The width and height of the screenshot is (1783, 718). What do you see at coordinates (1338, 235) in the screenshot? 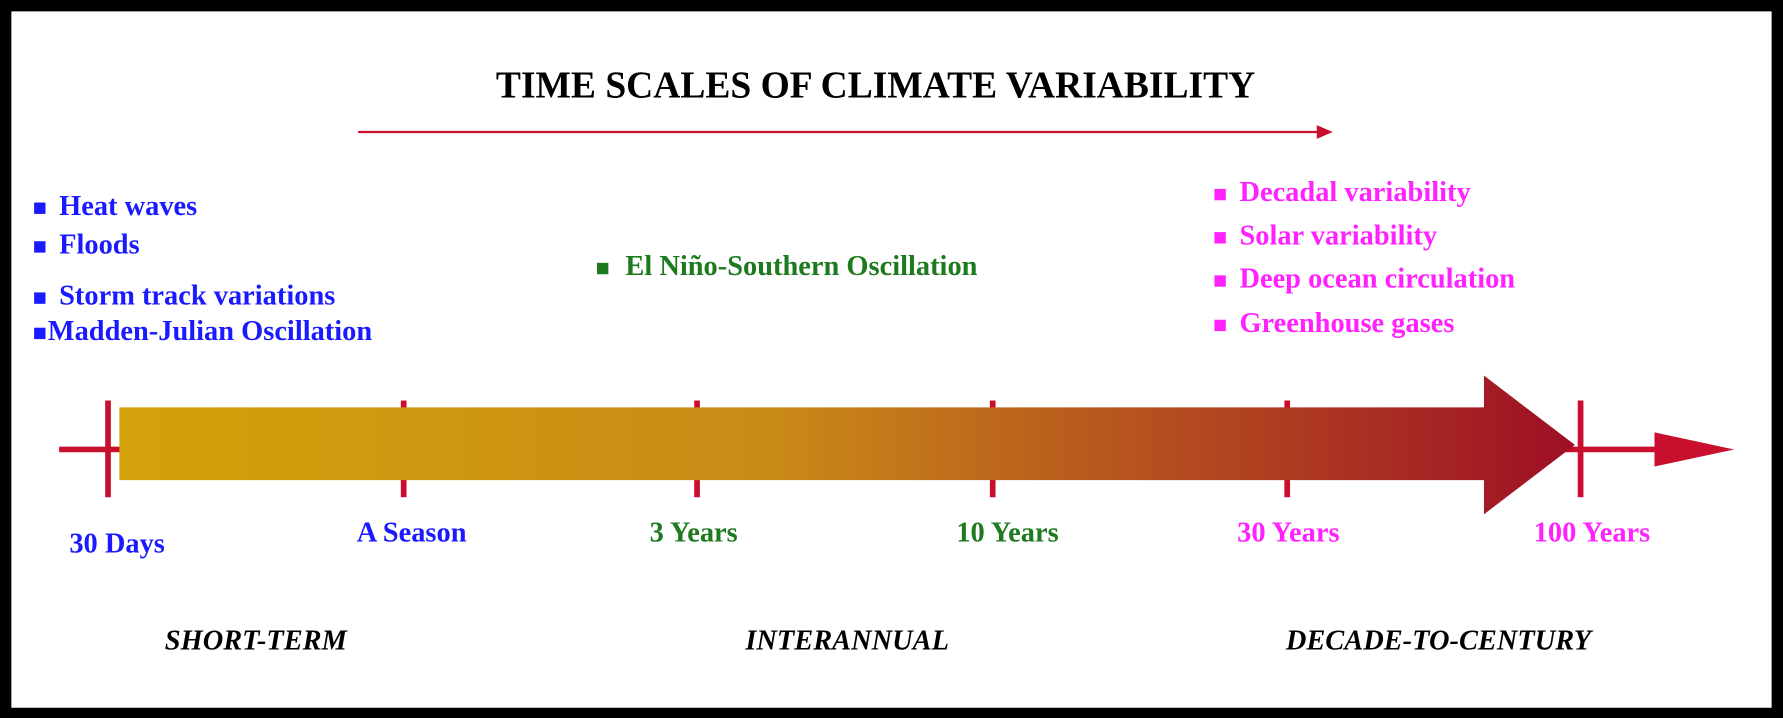
I see `item: Solar variability` at bounding box center [1338, 235].